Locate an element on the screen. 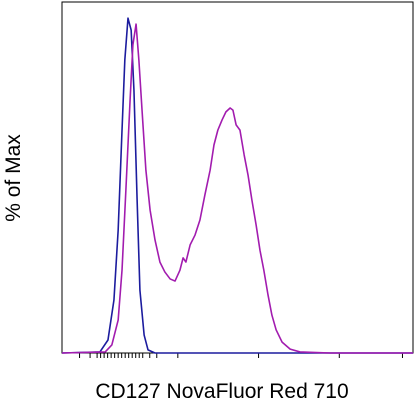  y-axis-label: % of Max is located at coordinates (13, 178).